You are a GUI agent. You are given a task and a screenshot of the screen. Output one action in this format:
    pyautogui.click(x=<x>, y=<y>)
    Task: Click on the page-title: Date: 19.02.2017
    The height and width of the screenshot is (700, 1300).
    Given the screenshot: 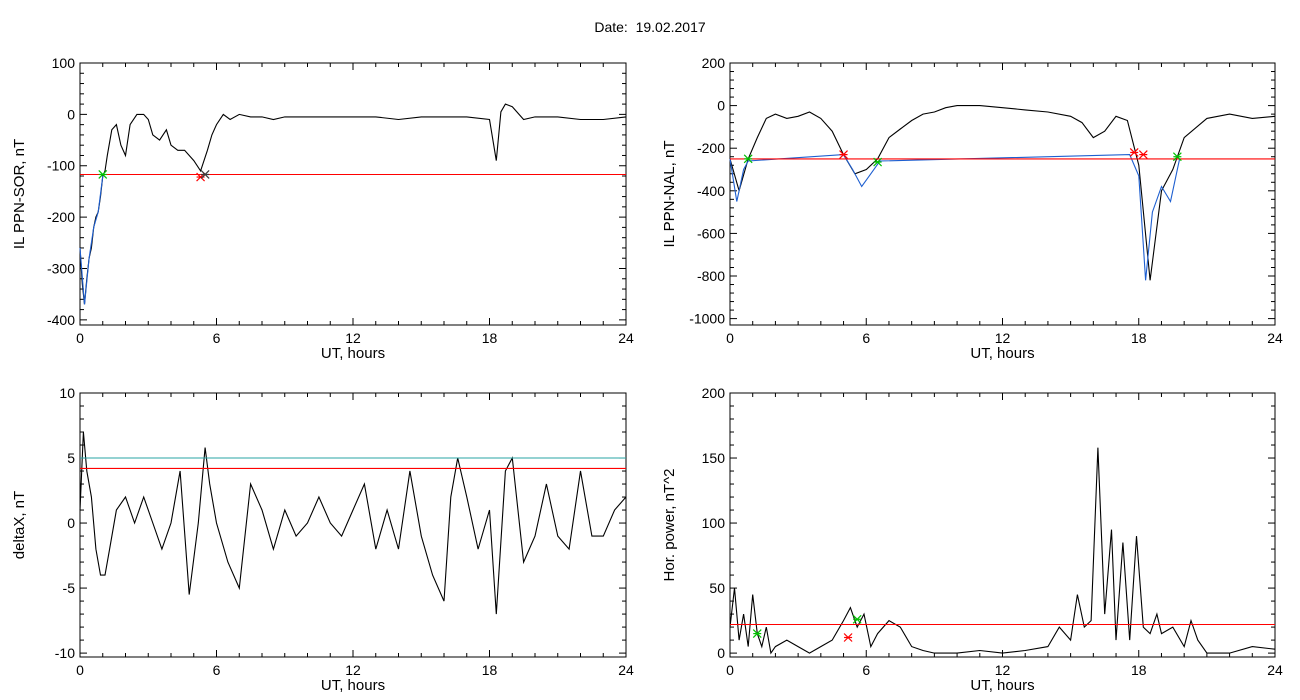 What is the action you would take?
    pyautogui.click(x=650, y=27)
    